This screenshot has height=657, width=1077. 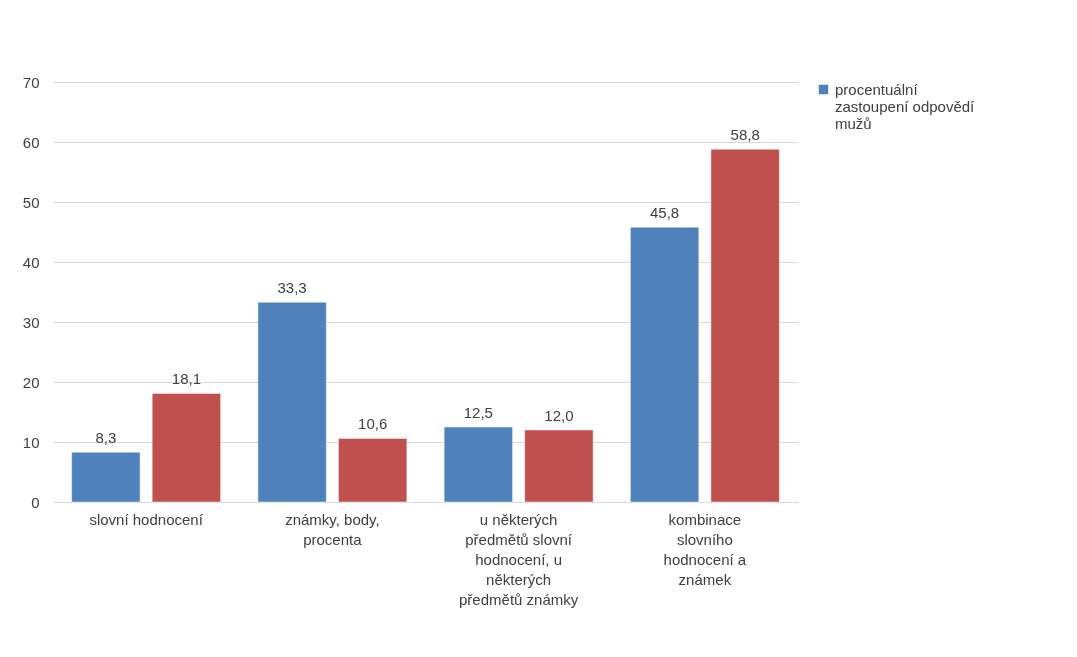 I want to click on data-label: 58,8, so click(x=745, y=135).